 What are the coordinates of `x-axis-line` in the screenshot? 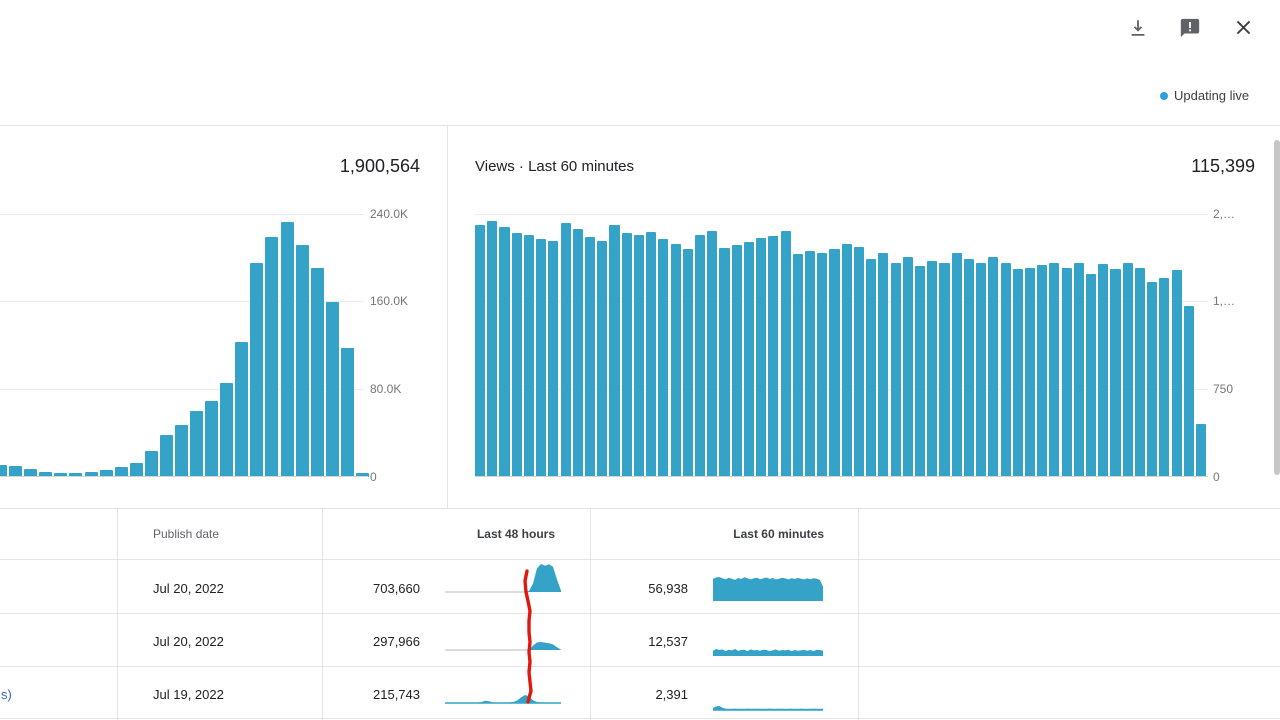 It's located at (841, 476).